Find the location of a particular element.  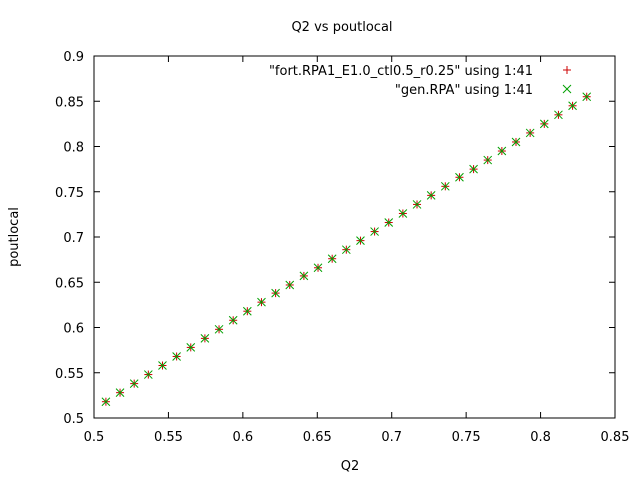

y-tick-label: 0.9 is located at coordinates (73, 57).